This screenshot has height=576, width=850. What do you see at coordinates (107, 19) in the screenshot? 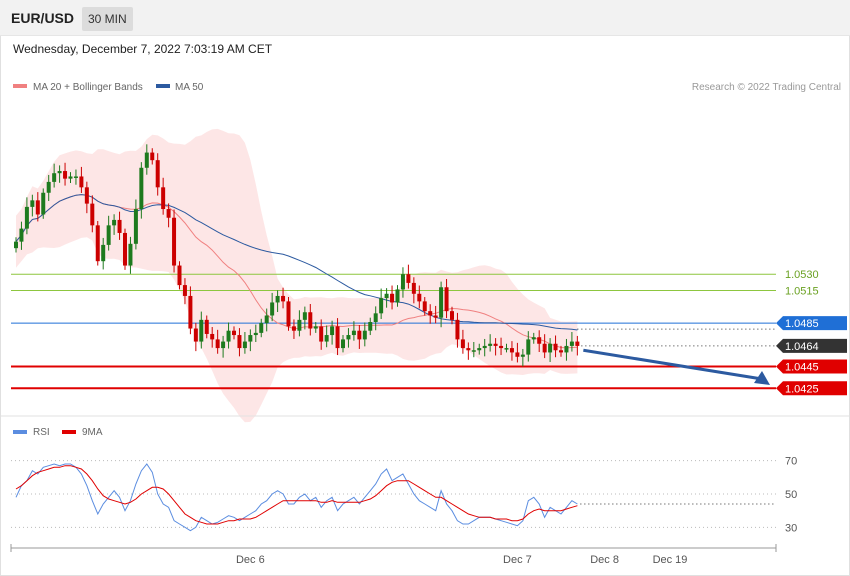
I see `timeframe-badge: 30 MIN` at bounding box center [107, 19].